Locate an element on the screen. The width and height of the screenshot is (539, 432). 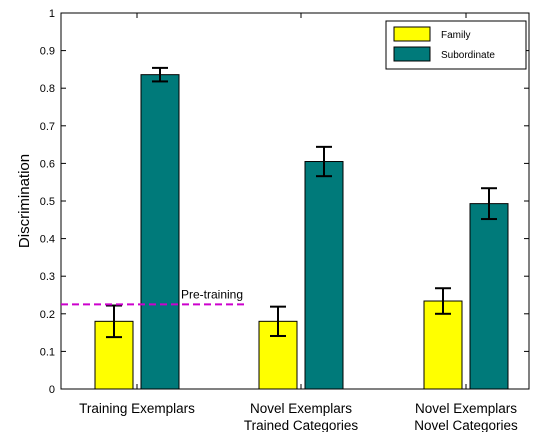
legend: Family Subordinate is located at coordinates (456, 45).